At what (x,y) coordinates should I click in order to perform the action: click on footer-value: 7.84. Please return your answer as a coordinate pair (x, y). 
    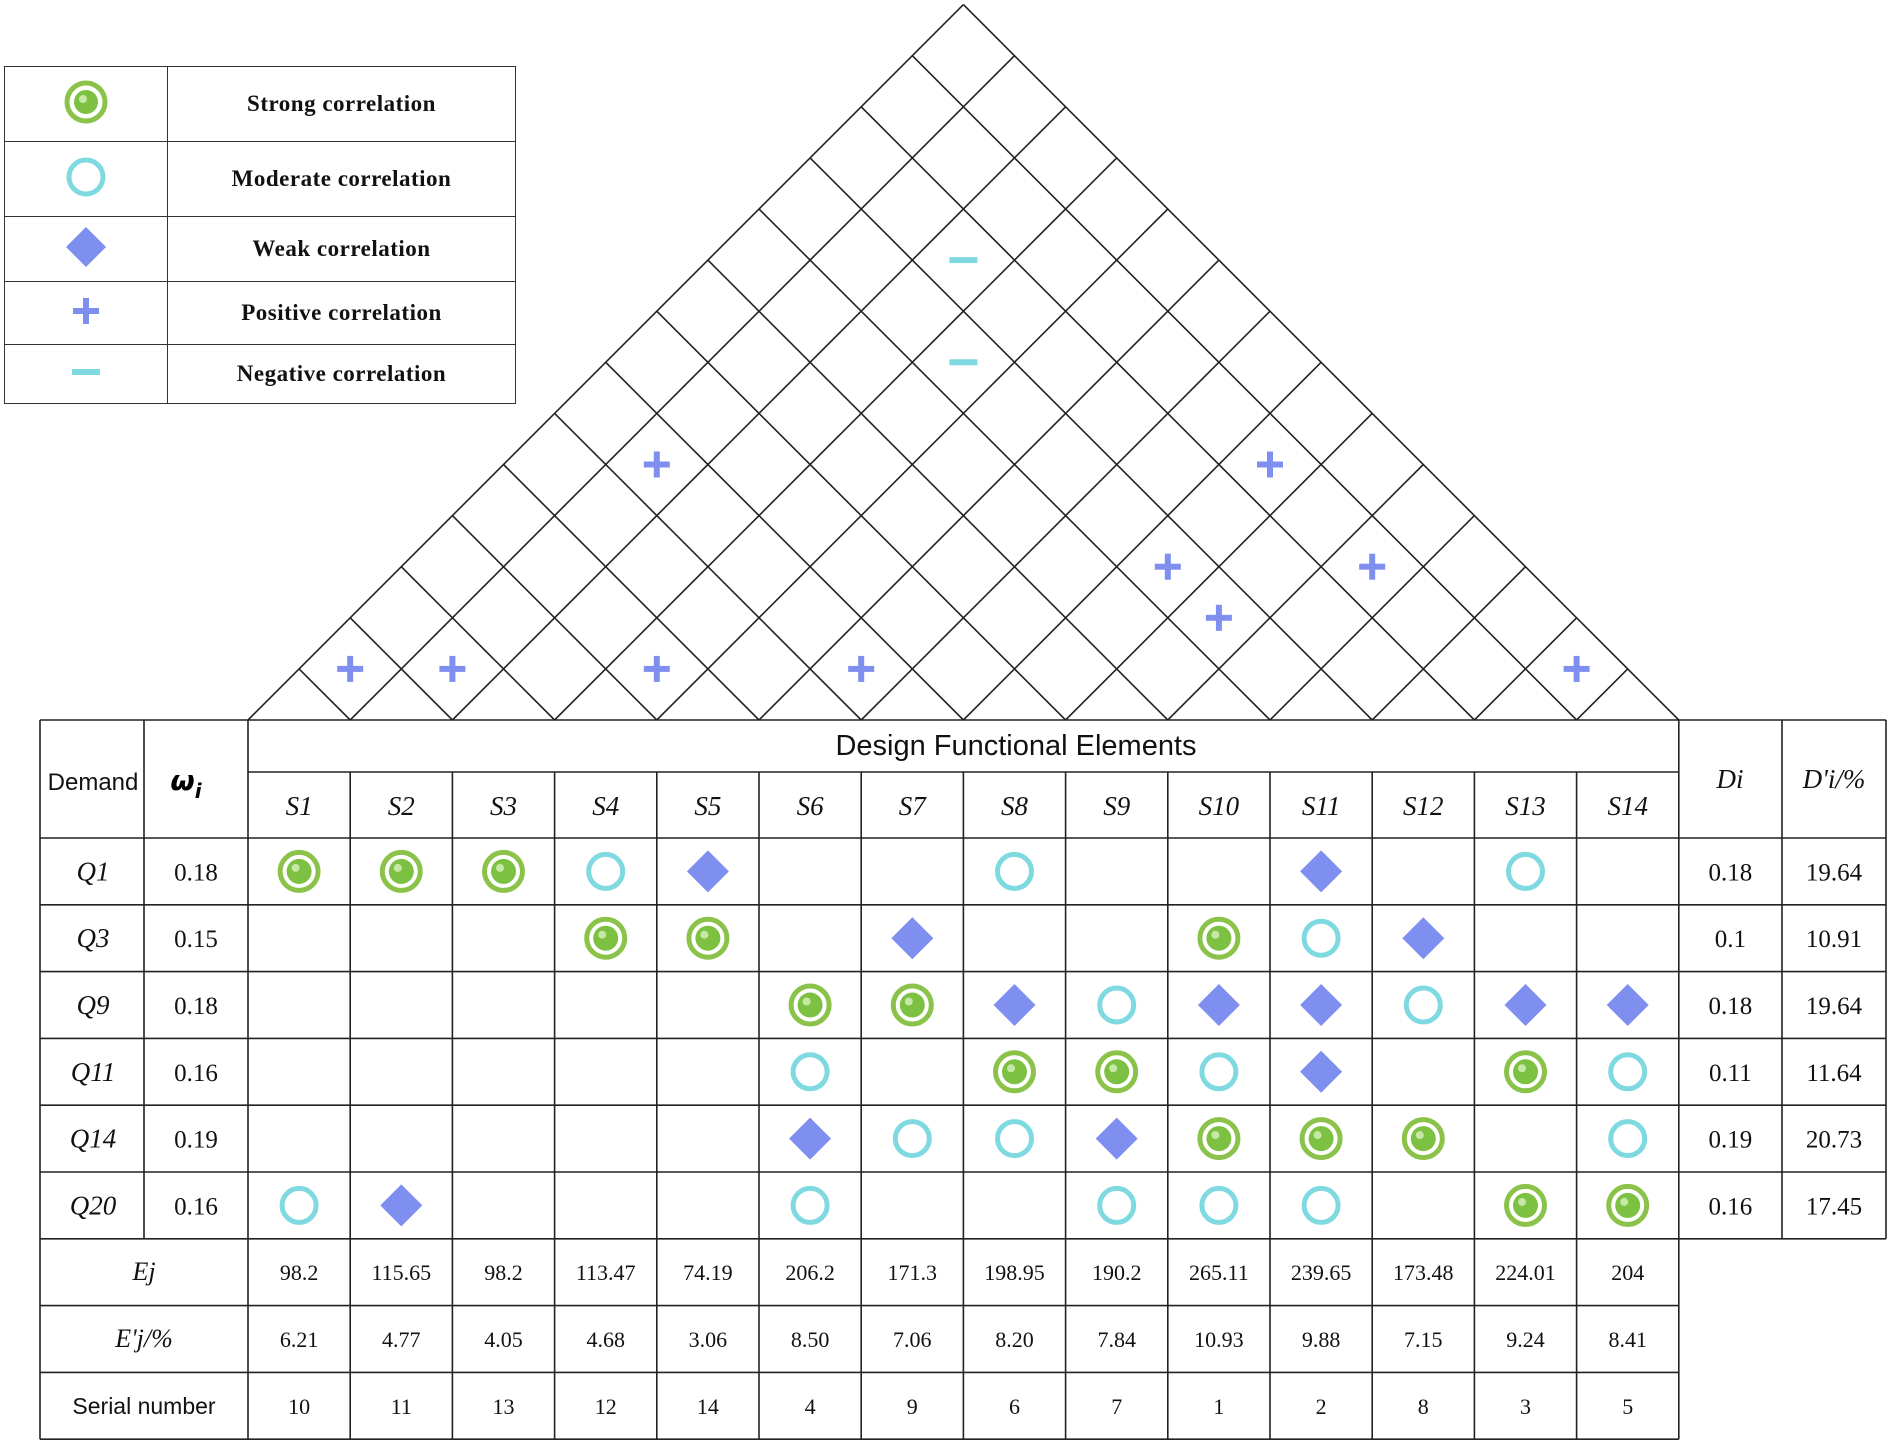
    Looking at the image, I should click on (1116, 1339).